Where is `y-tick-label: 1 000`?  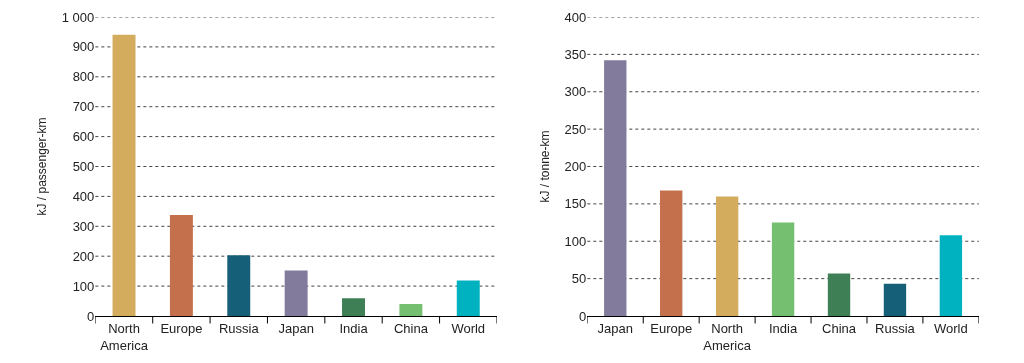 y-tick-label: 1 000 is located at coordinates (78, 17).